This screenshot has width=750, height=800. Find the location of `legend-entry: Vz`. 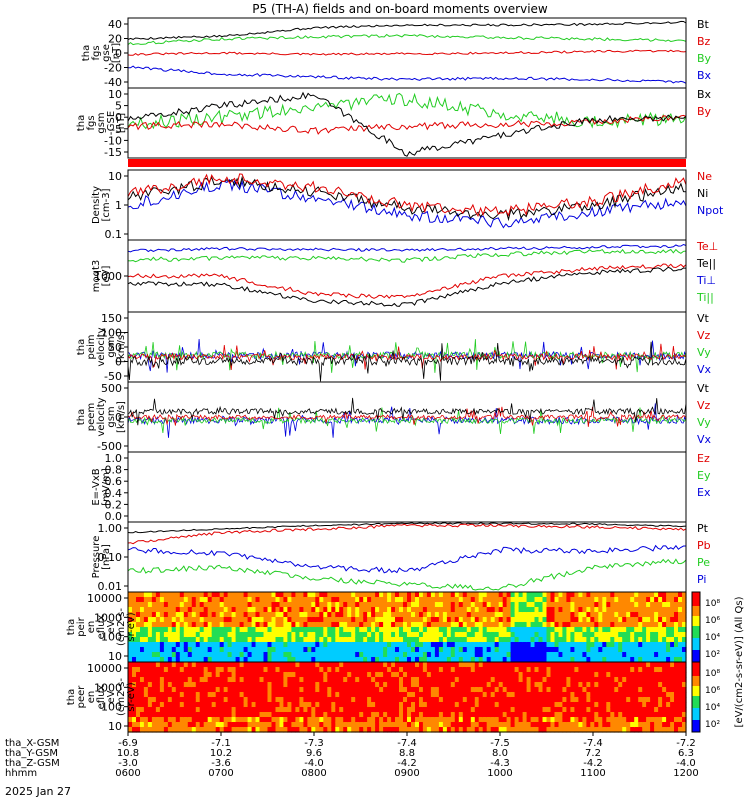

legend-entry: Vz is located at coordinates (704, 335).